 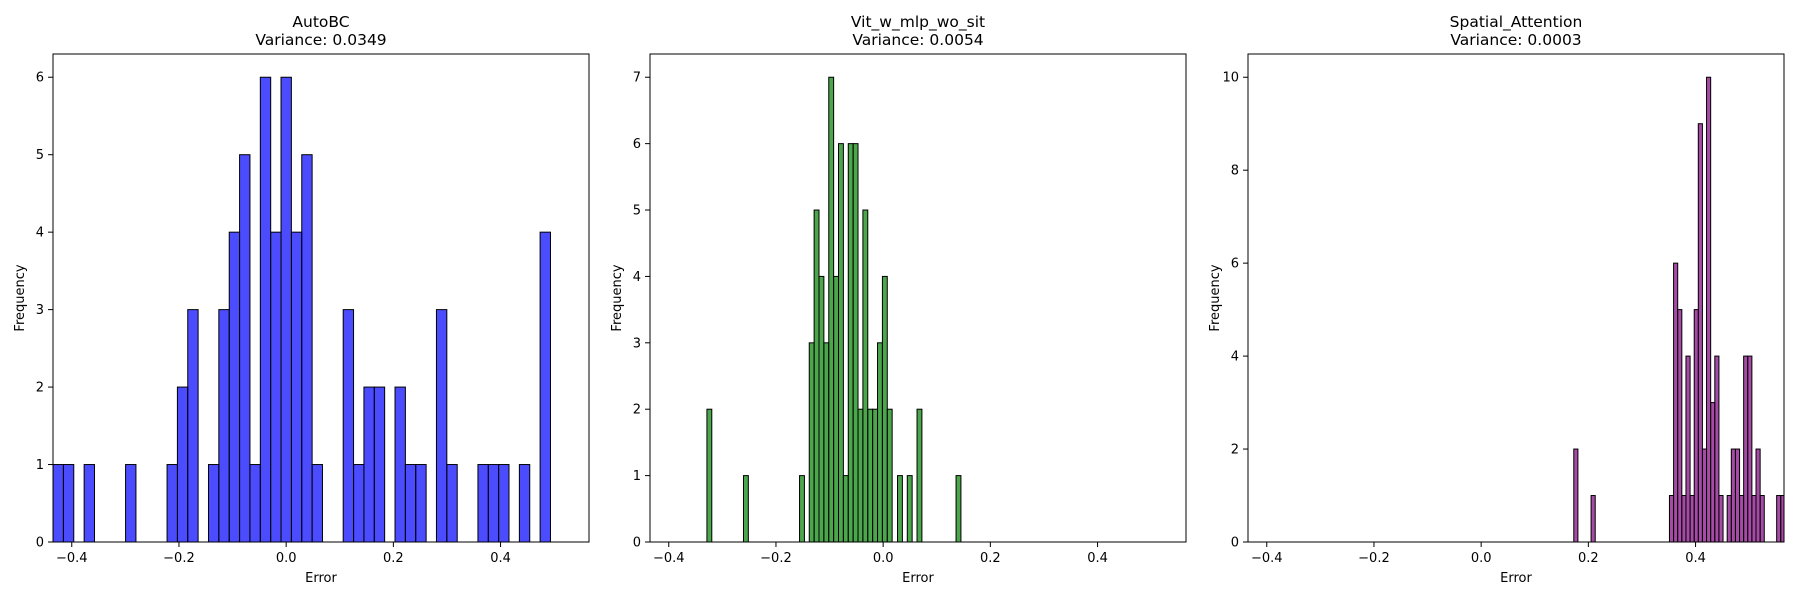 What do you see at coordinates (990, 558) in the screenshot?
I see `x-tick-label: 0.2` at bounding box center [990, 558].